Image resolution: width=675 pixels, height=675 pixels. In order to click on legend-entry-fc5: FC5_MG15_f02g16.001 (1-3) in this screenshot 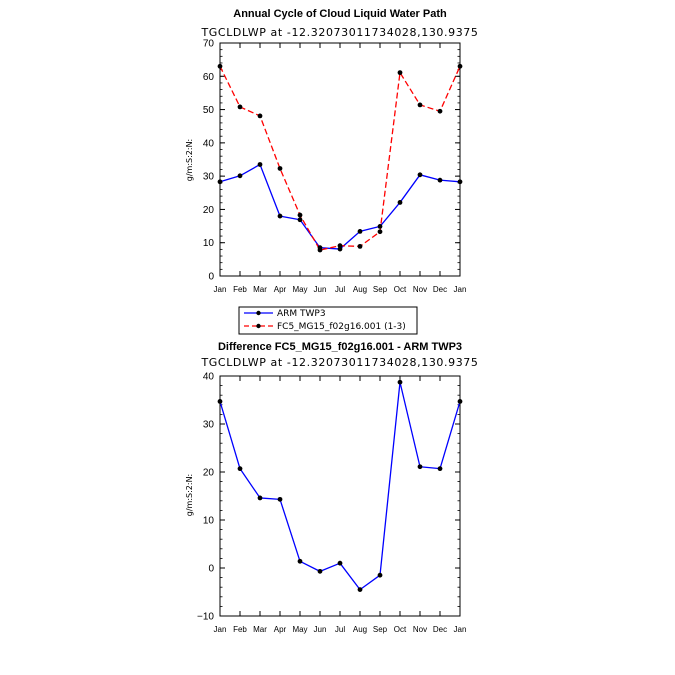, I will do `click(325, 327)`.